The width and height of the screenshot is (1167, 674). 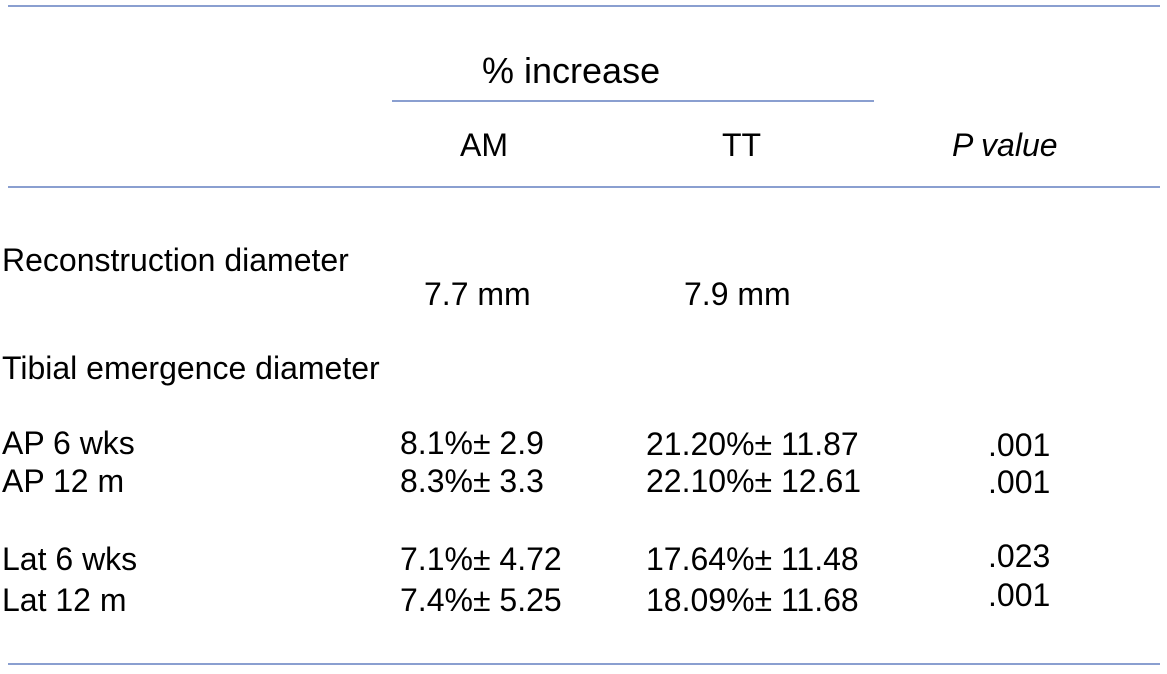 What do you see at coordinates (477, 294) in the screenshot?
I see `cell-reconstruction-am: 7.7 mm` at bounding box center [477, 294].